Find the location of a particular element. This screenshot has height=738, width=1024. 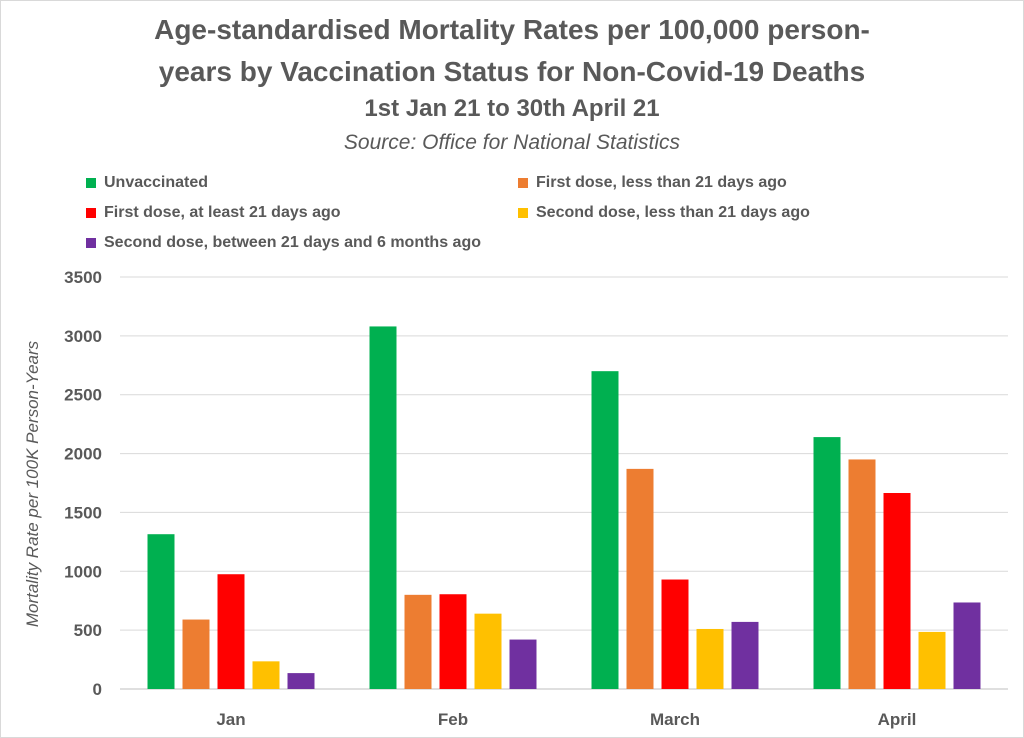

x-category-label: March is located at coordinates (675, 719).